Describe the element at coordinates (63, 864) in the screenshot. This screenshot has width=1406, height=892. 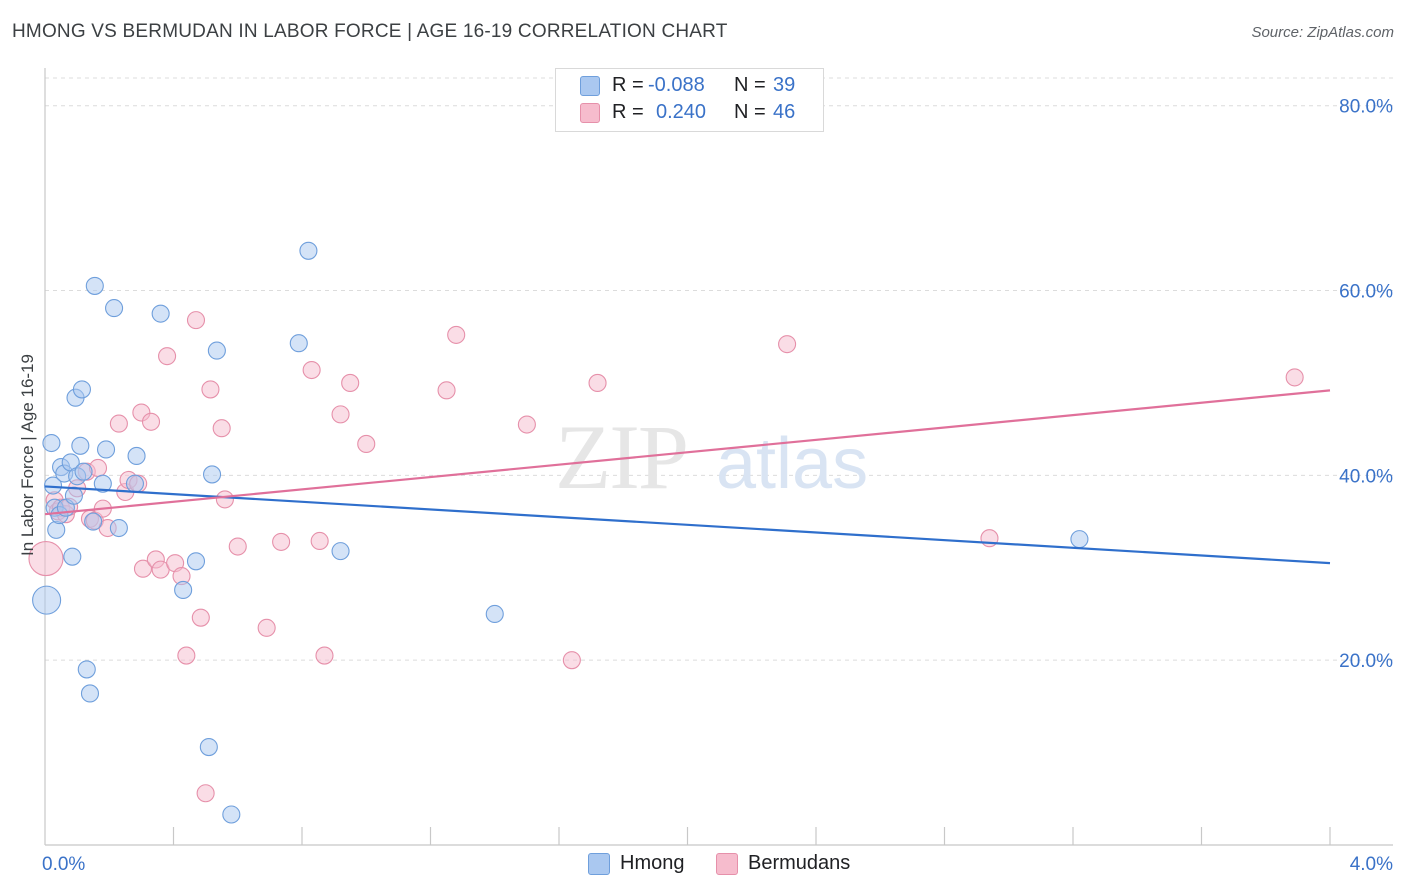
I see `x-tick-label: 0.0%` at that location.